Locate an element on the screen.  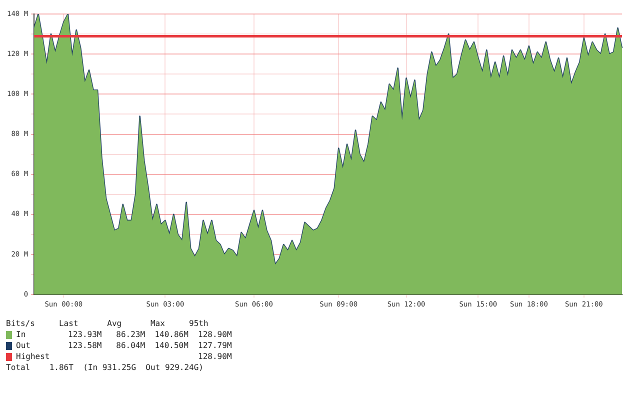
text: Bits/s Last Avg Max 95th is located at coordinates (108, 323).